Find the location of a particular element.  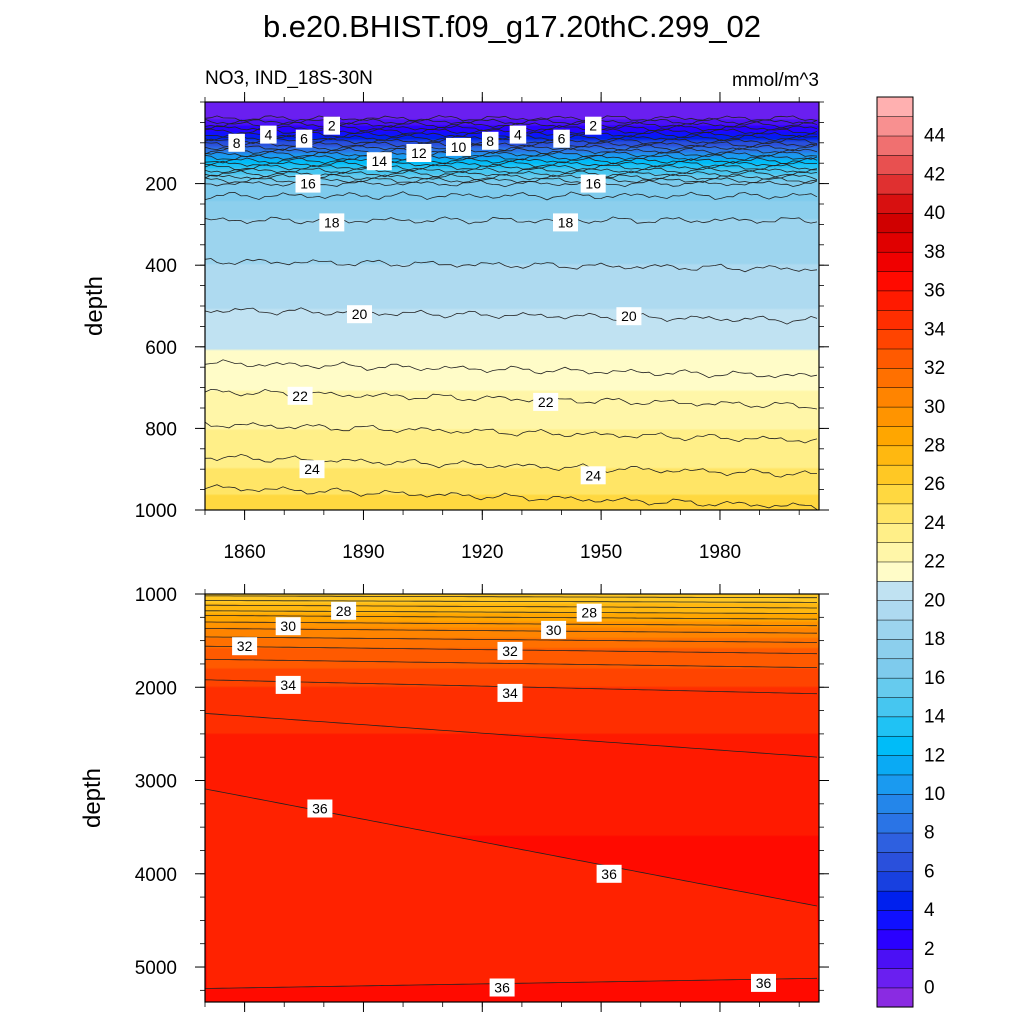

contour-label: 30 is located at coordinates (554, 629).